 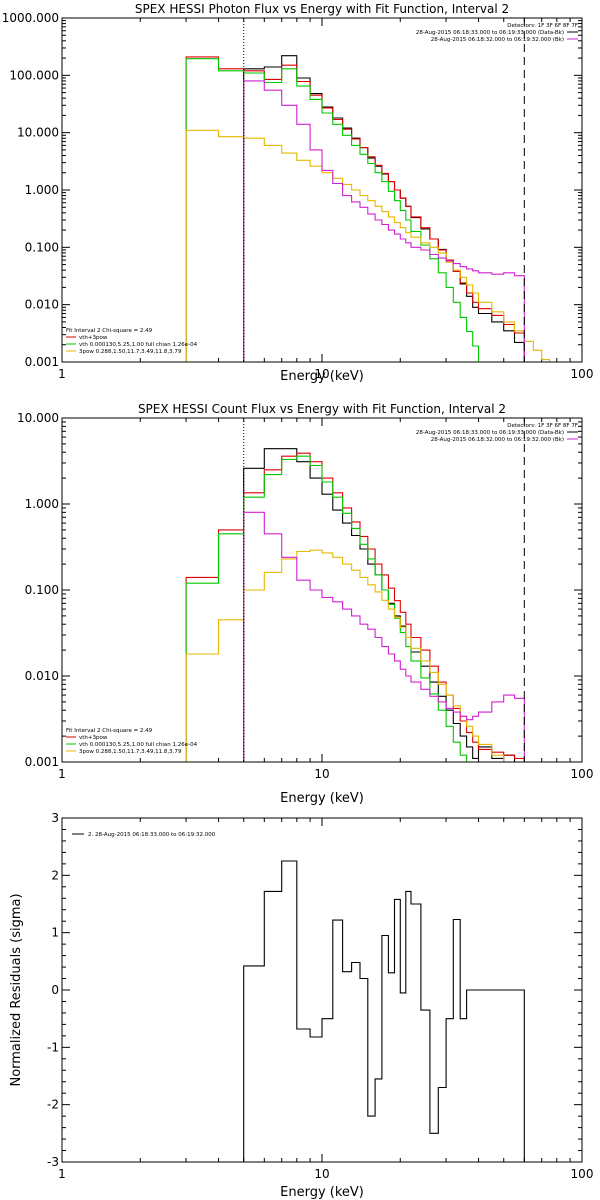 I want to click on photon-legend-heading: Detectors: 1F 3F 6F 8F 7F, so click(x=542, y=26).